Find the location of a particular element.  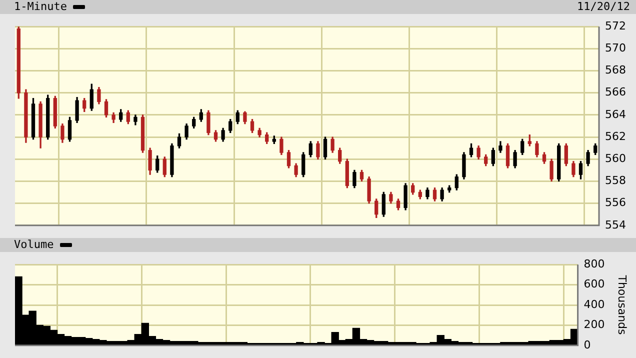

y-tick-label: 560 is located at coordinates (615, 158).